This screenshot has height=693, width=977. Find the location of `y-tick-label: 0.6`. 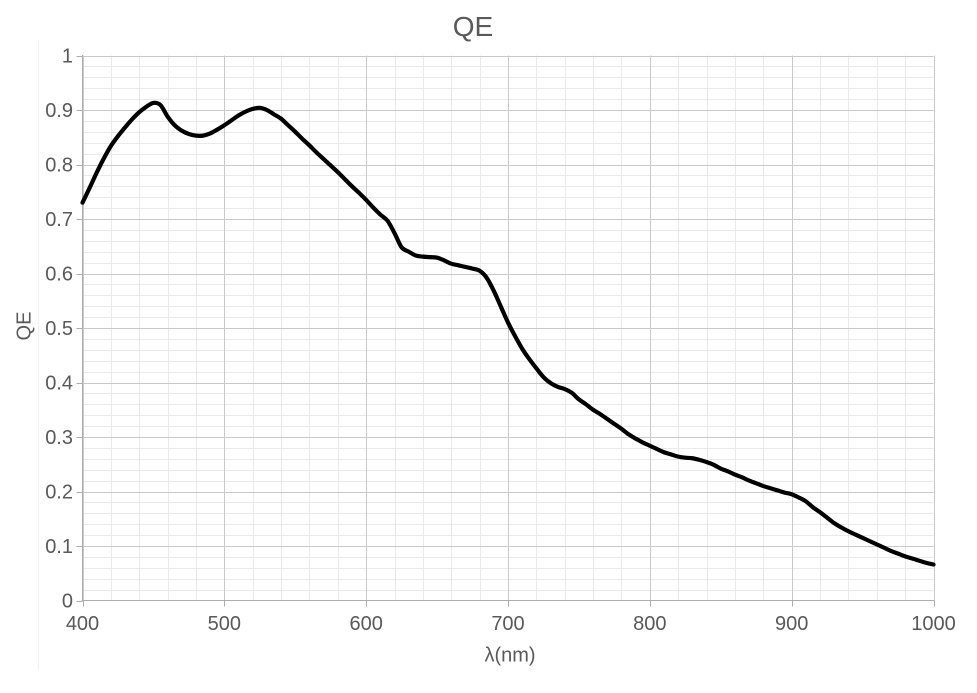

y-tick-label: 0.6 is located at coordinates (59, 275).